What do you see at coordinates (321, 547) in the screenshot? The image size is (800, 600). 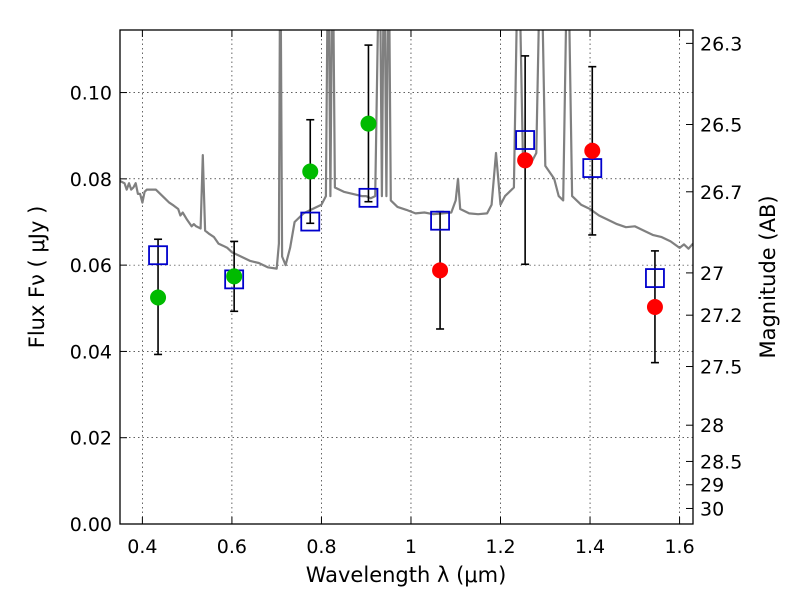 I see `x-tick-label: 0.8` at bounding box center [321, 547].